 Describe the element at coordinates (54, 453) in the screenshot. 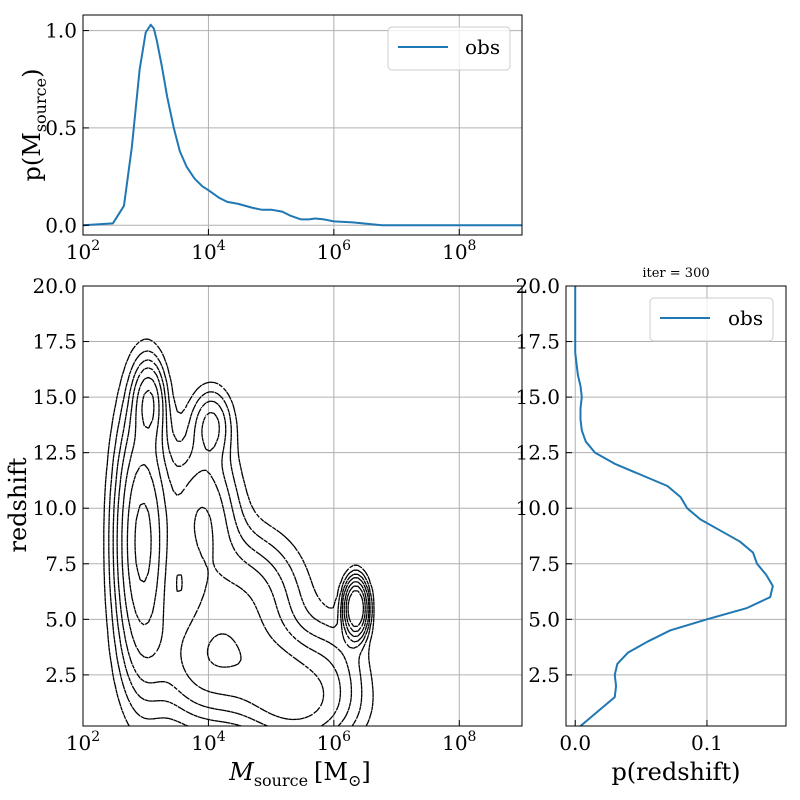

I see `main-ytick-label-4: 12.5` at that location.